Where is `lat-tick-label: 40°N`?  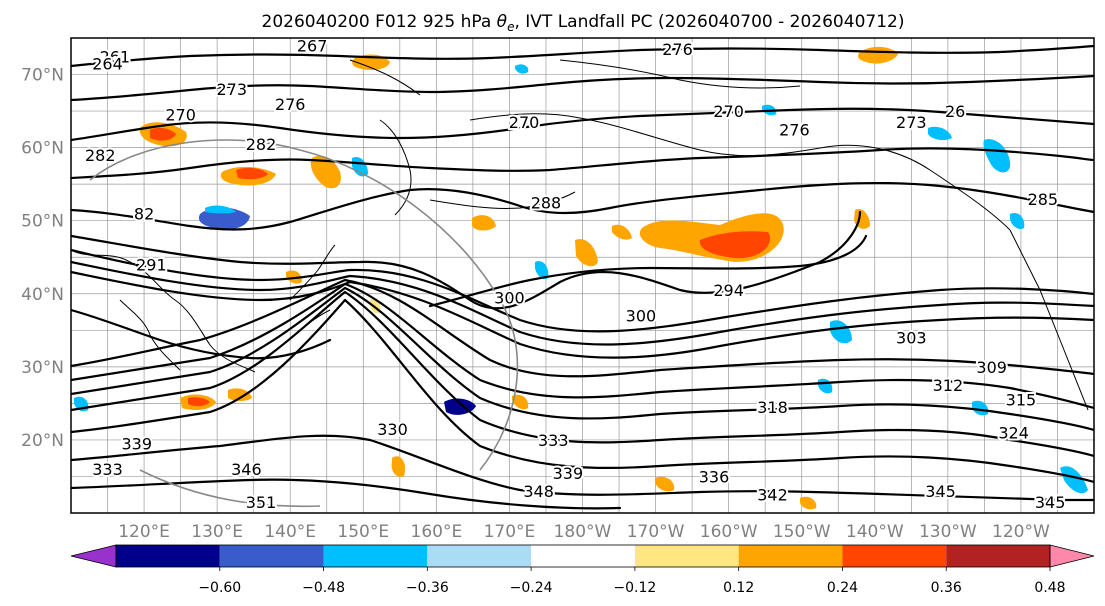
lat-tick-label: 40°N is located at coordinates (42, 295).